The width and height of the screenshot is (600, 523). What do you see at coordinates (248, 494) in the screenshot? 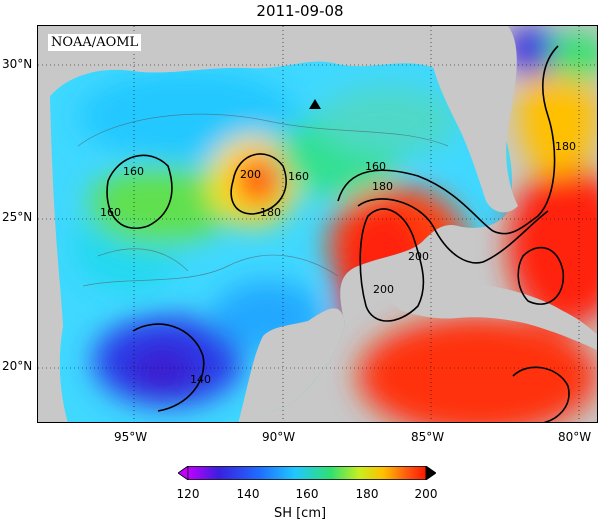
I see `colorbar-tick: 140` at bounding box center [248, 494].